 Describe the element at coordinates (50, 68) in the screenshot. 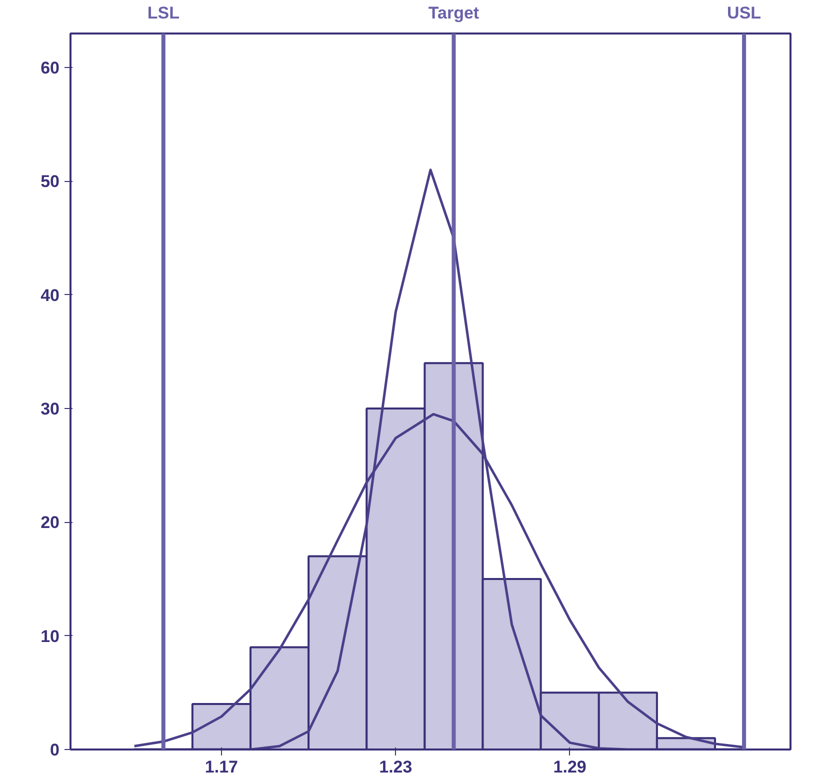

I see `y-tick-label: 60` at that location.